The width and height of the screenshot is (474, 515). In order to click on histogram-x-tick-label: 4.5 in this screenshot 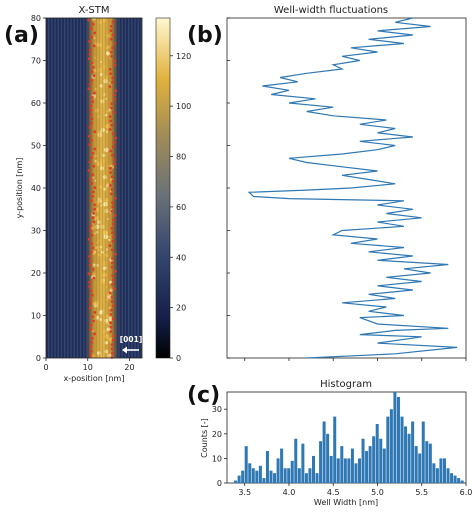, I will do `click(333, 492)`.